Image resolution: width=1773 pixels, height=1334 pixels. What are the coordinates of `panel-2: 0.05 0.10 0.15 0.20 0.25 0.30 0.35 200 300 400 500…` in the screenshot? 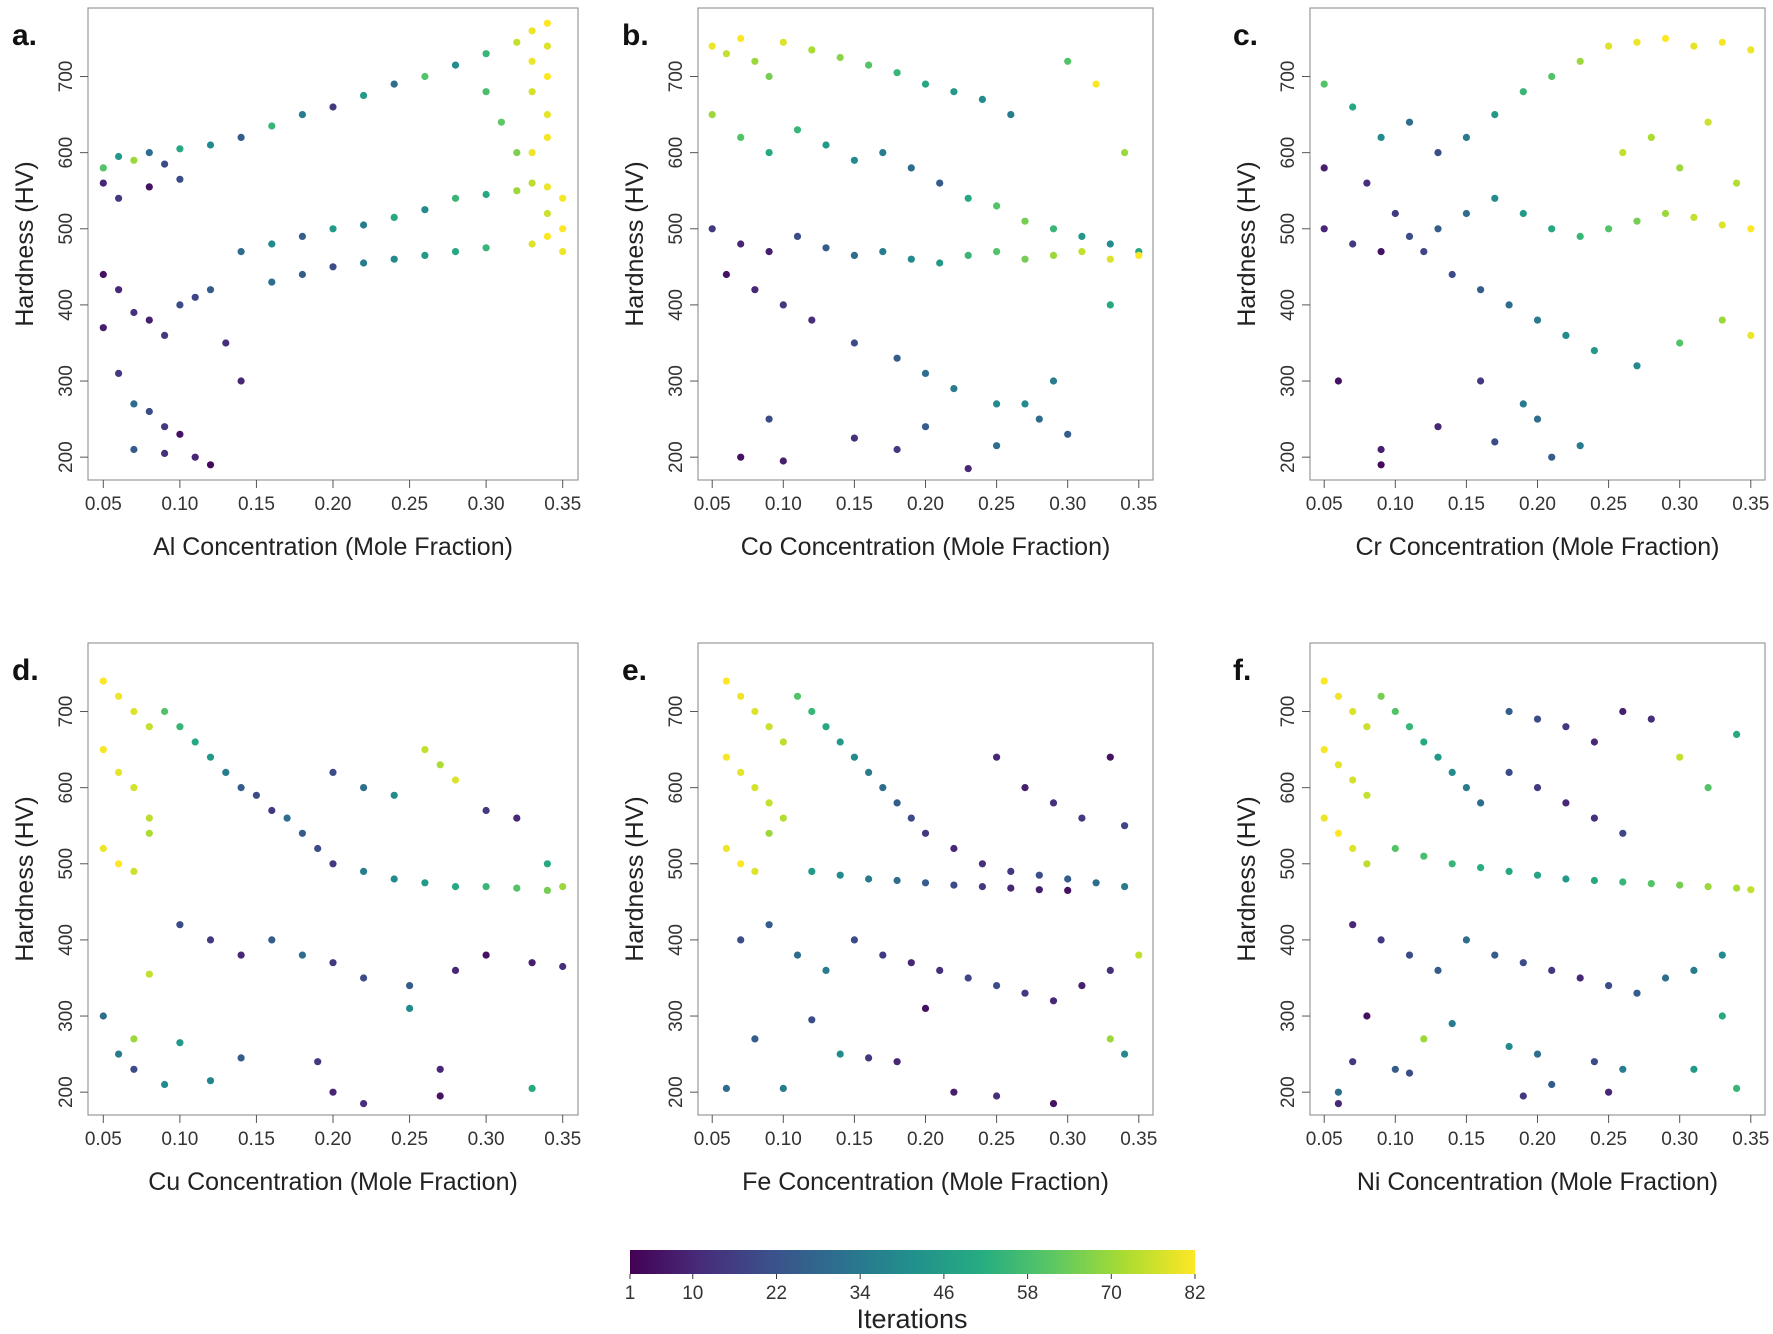 It's located at (889, 284).